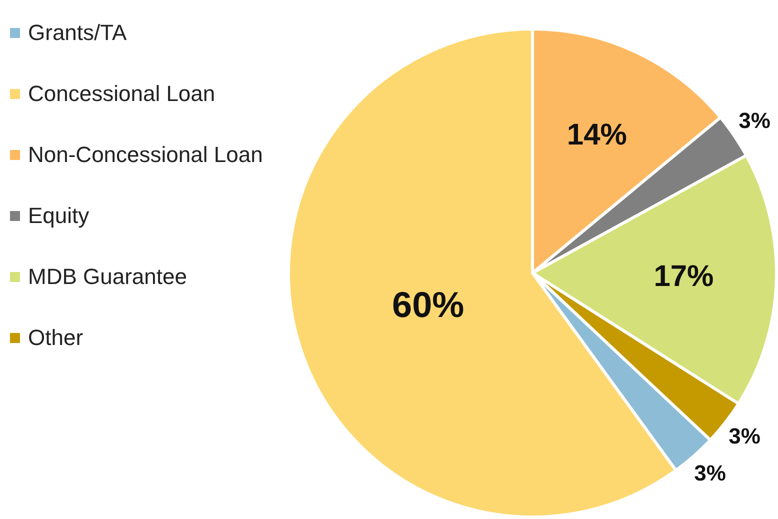  What do you see at coordinates (107, 277) in the screenshot?
I see `legend-label: MDB Guarantee` at bounding box center [107, 277].